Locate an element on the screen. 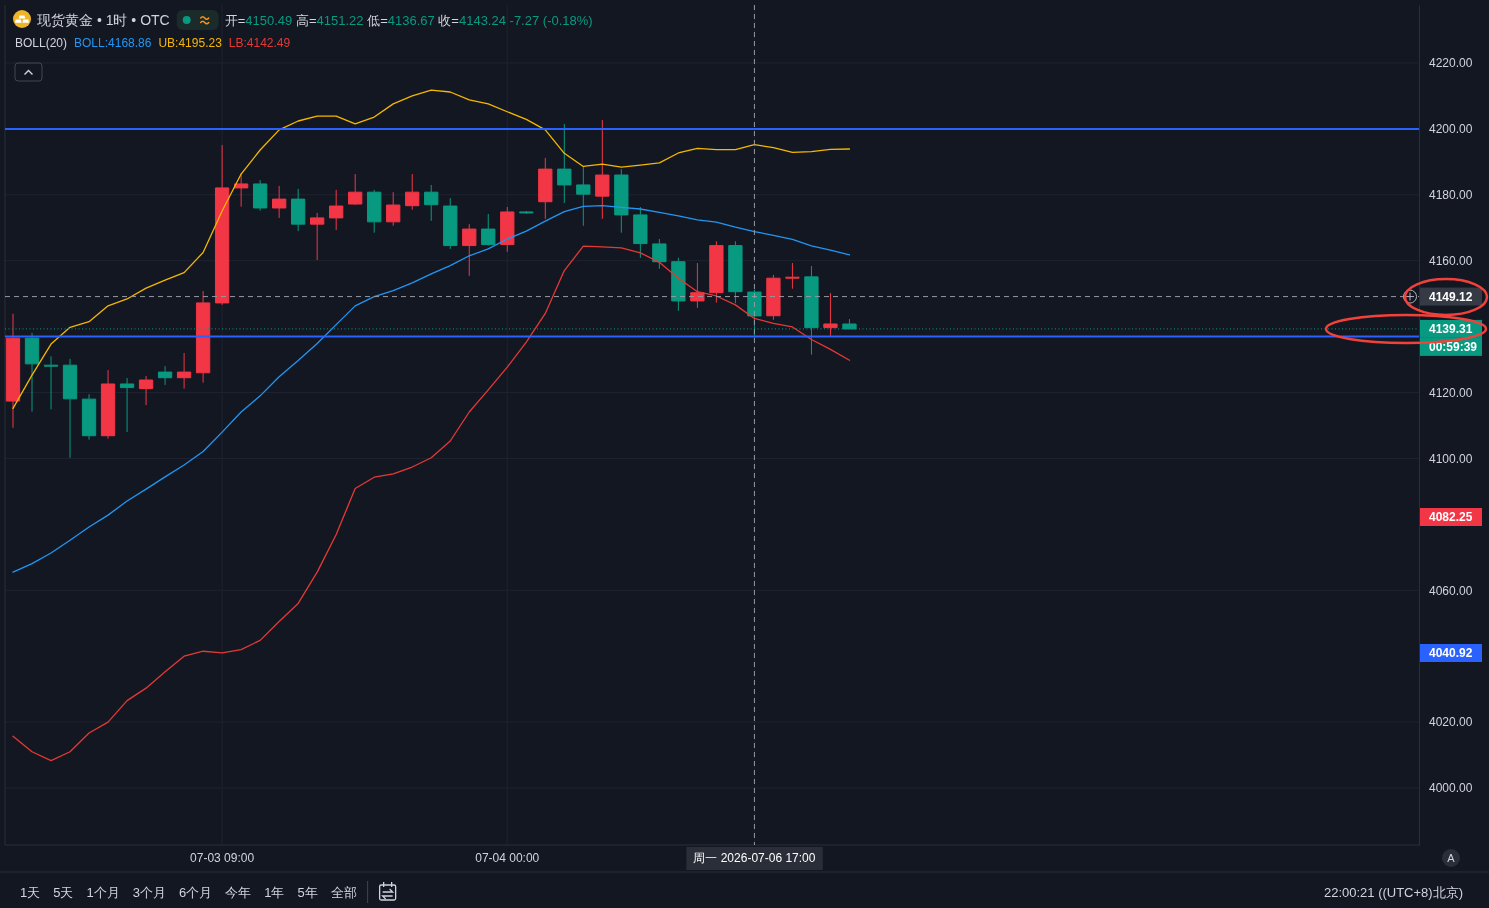 This screenshot has width=1489, height=908. text: 开=4150.49 高=4151.22 低=4136.67 收=4143.24 -7.27 (-0.18%) is located at coordinates (408, 20).